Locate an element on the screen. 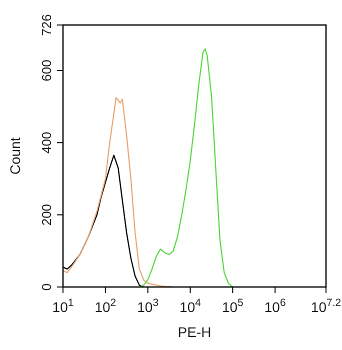 This screenshot has width=342, height=350. y-tick-label: 200 is located at coordinates (46, 215).